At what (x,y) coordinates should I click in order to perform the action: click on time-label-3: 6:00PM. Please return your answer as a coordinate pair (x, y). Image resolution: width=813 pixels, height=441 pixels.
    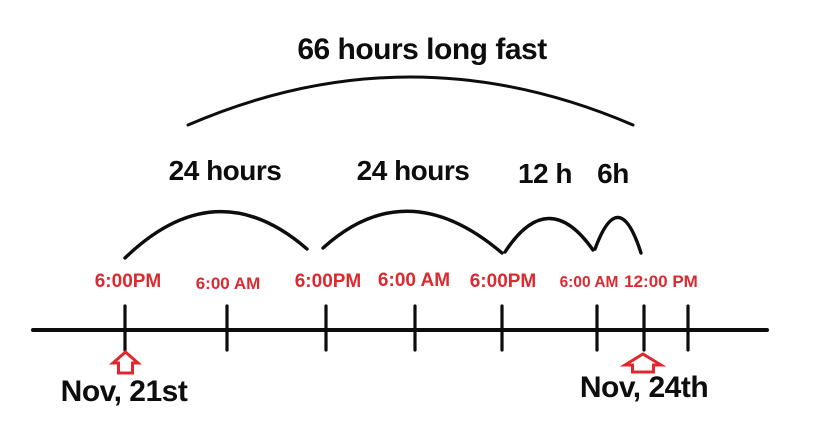
    Looking at the image, I should click on (328, 281).